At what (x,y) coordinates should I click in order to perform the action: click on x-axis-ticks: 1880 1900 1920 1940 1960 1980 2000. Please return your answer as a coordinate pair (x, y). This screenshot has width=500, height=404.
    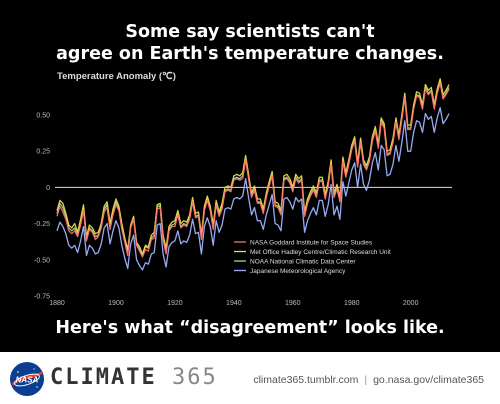
    Looking at the image, I should click on (233, 303).